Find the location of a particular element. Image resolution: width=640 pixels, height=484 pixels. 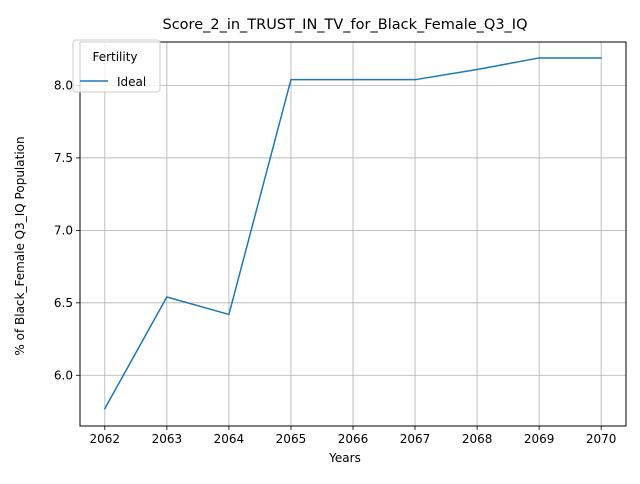

legend-label-ideal: Ideal is located at coordinates (131, 82).